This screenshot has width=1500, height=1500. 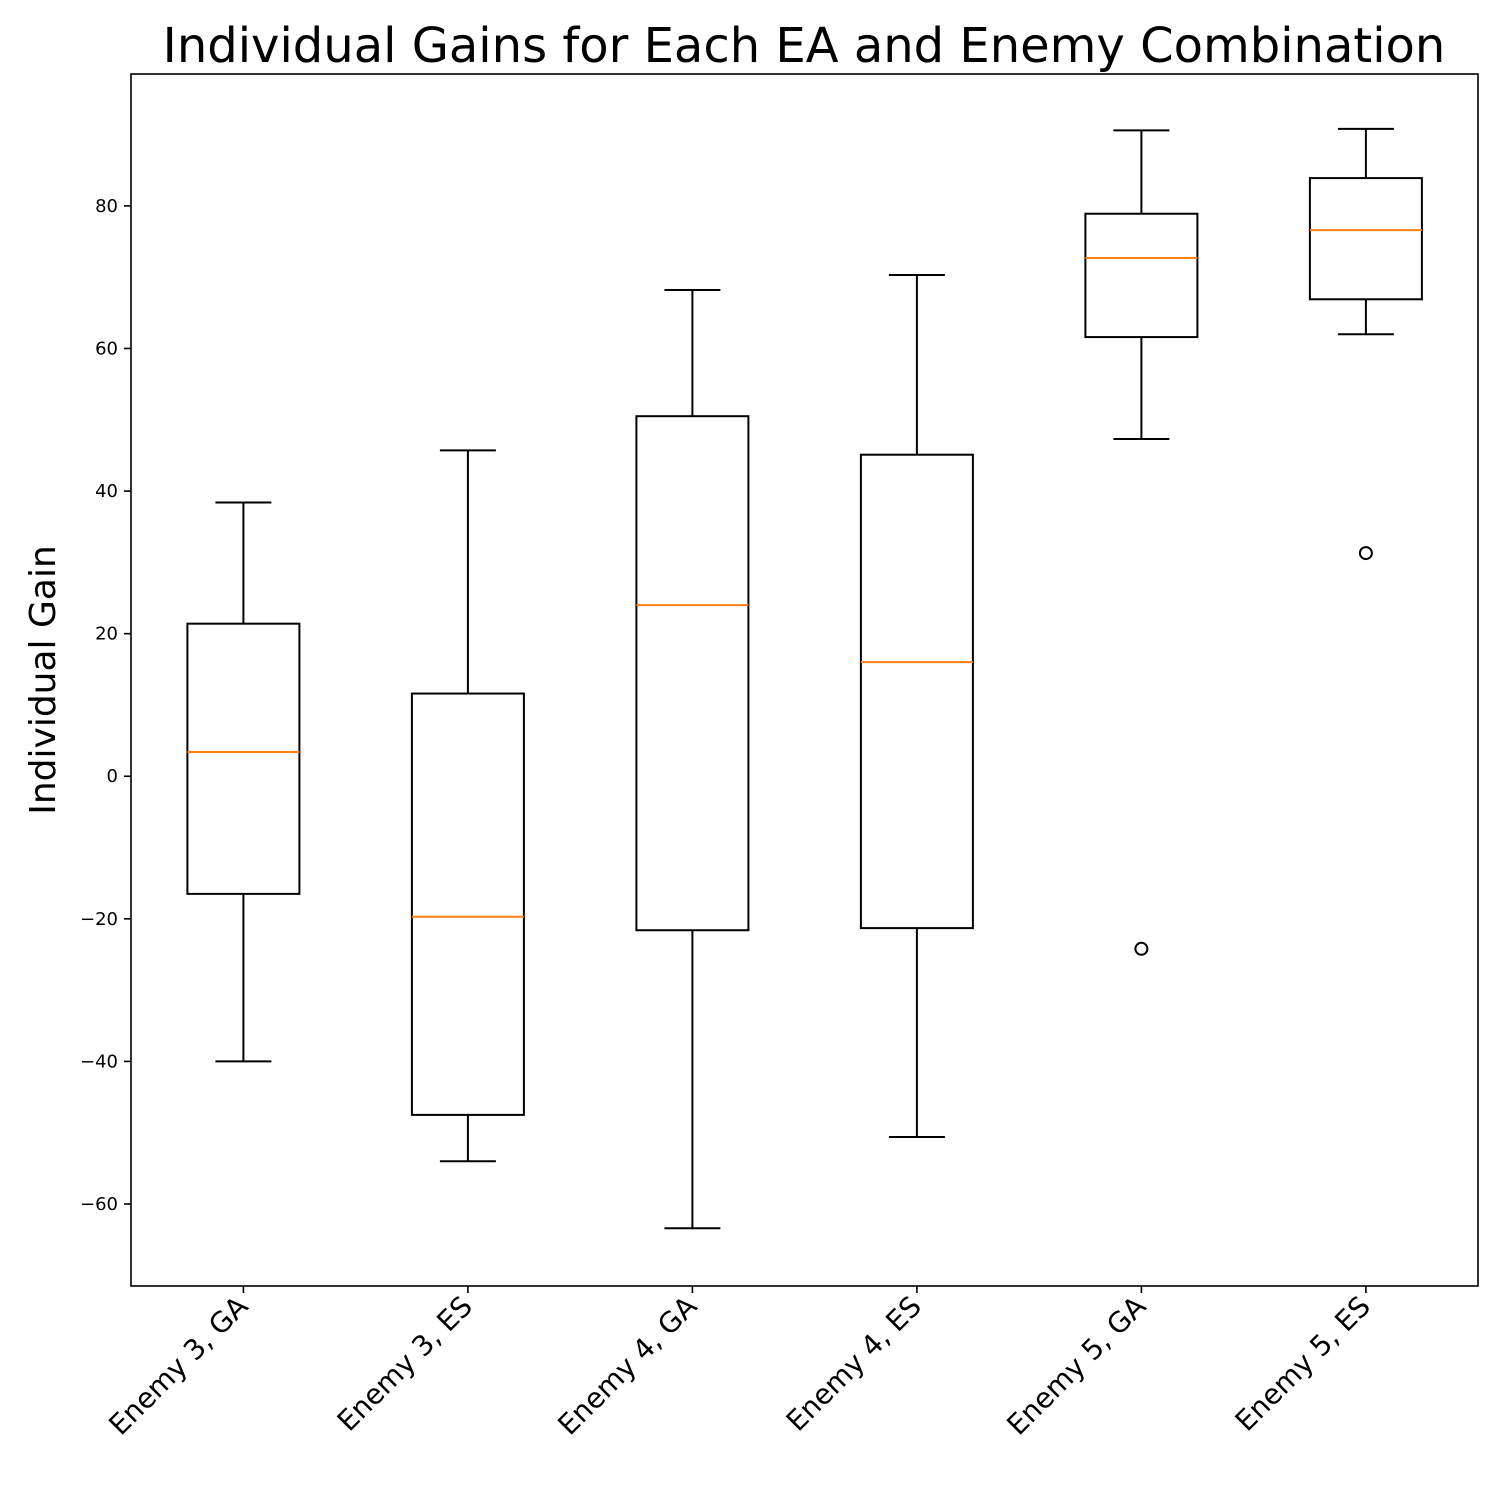 What do you see at coordinates (106, 634) in the screenshot?
I see `y-tick-label: 20` at bounding box center [106, 634].